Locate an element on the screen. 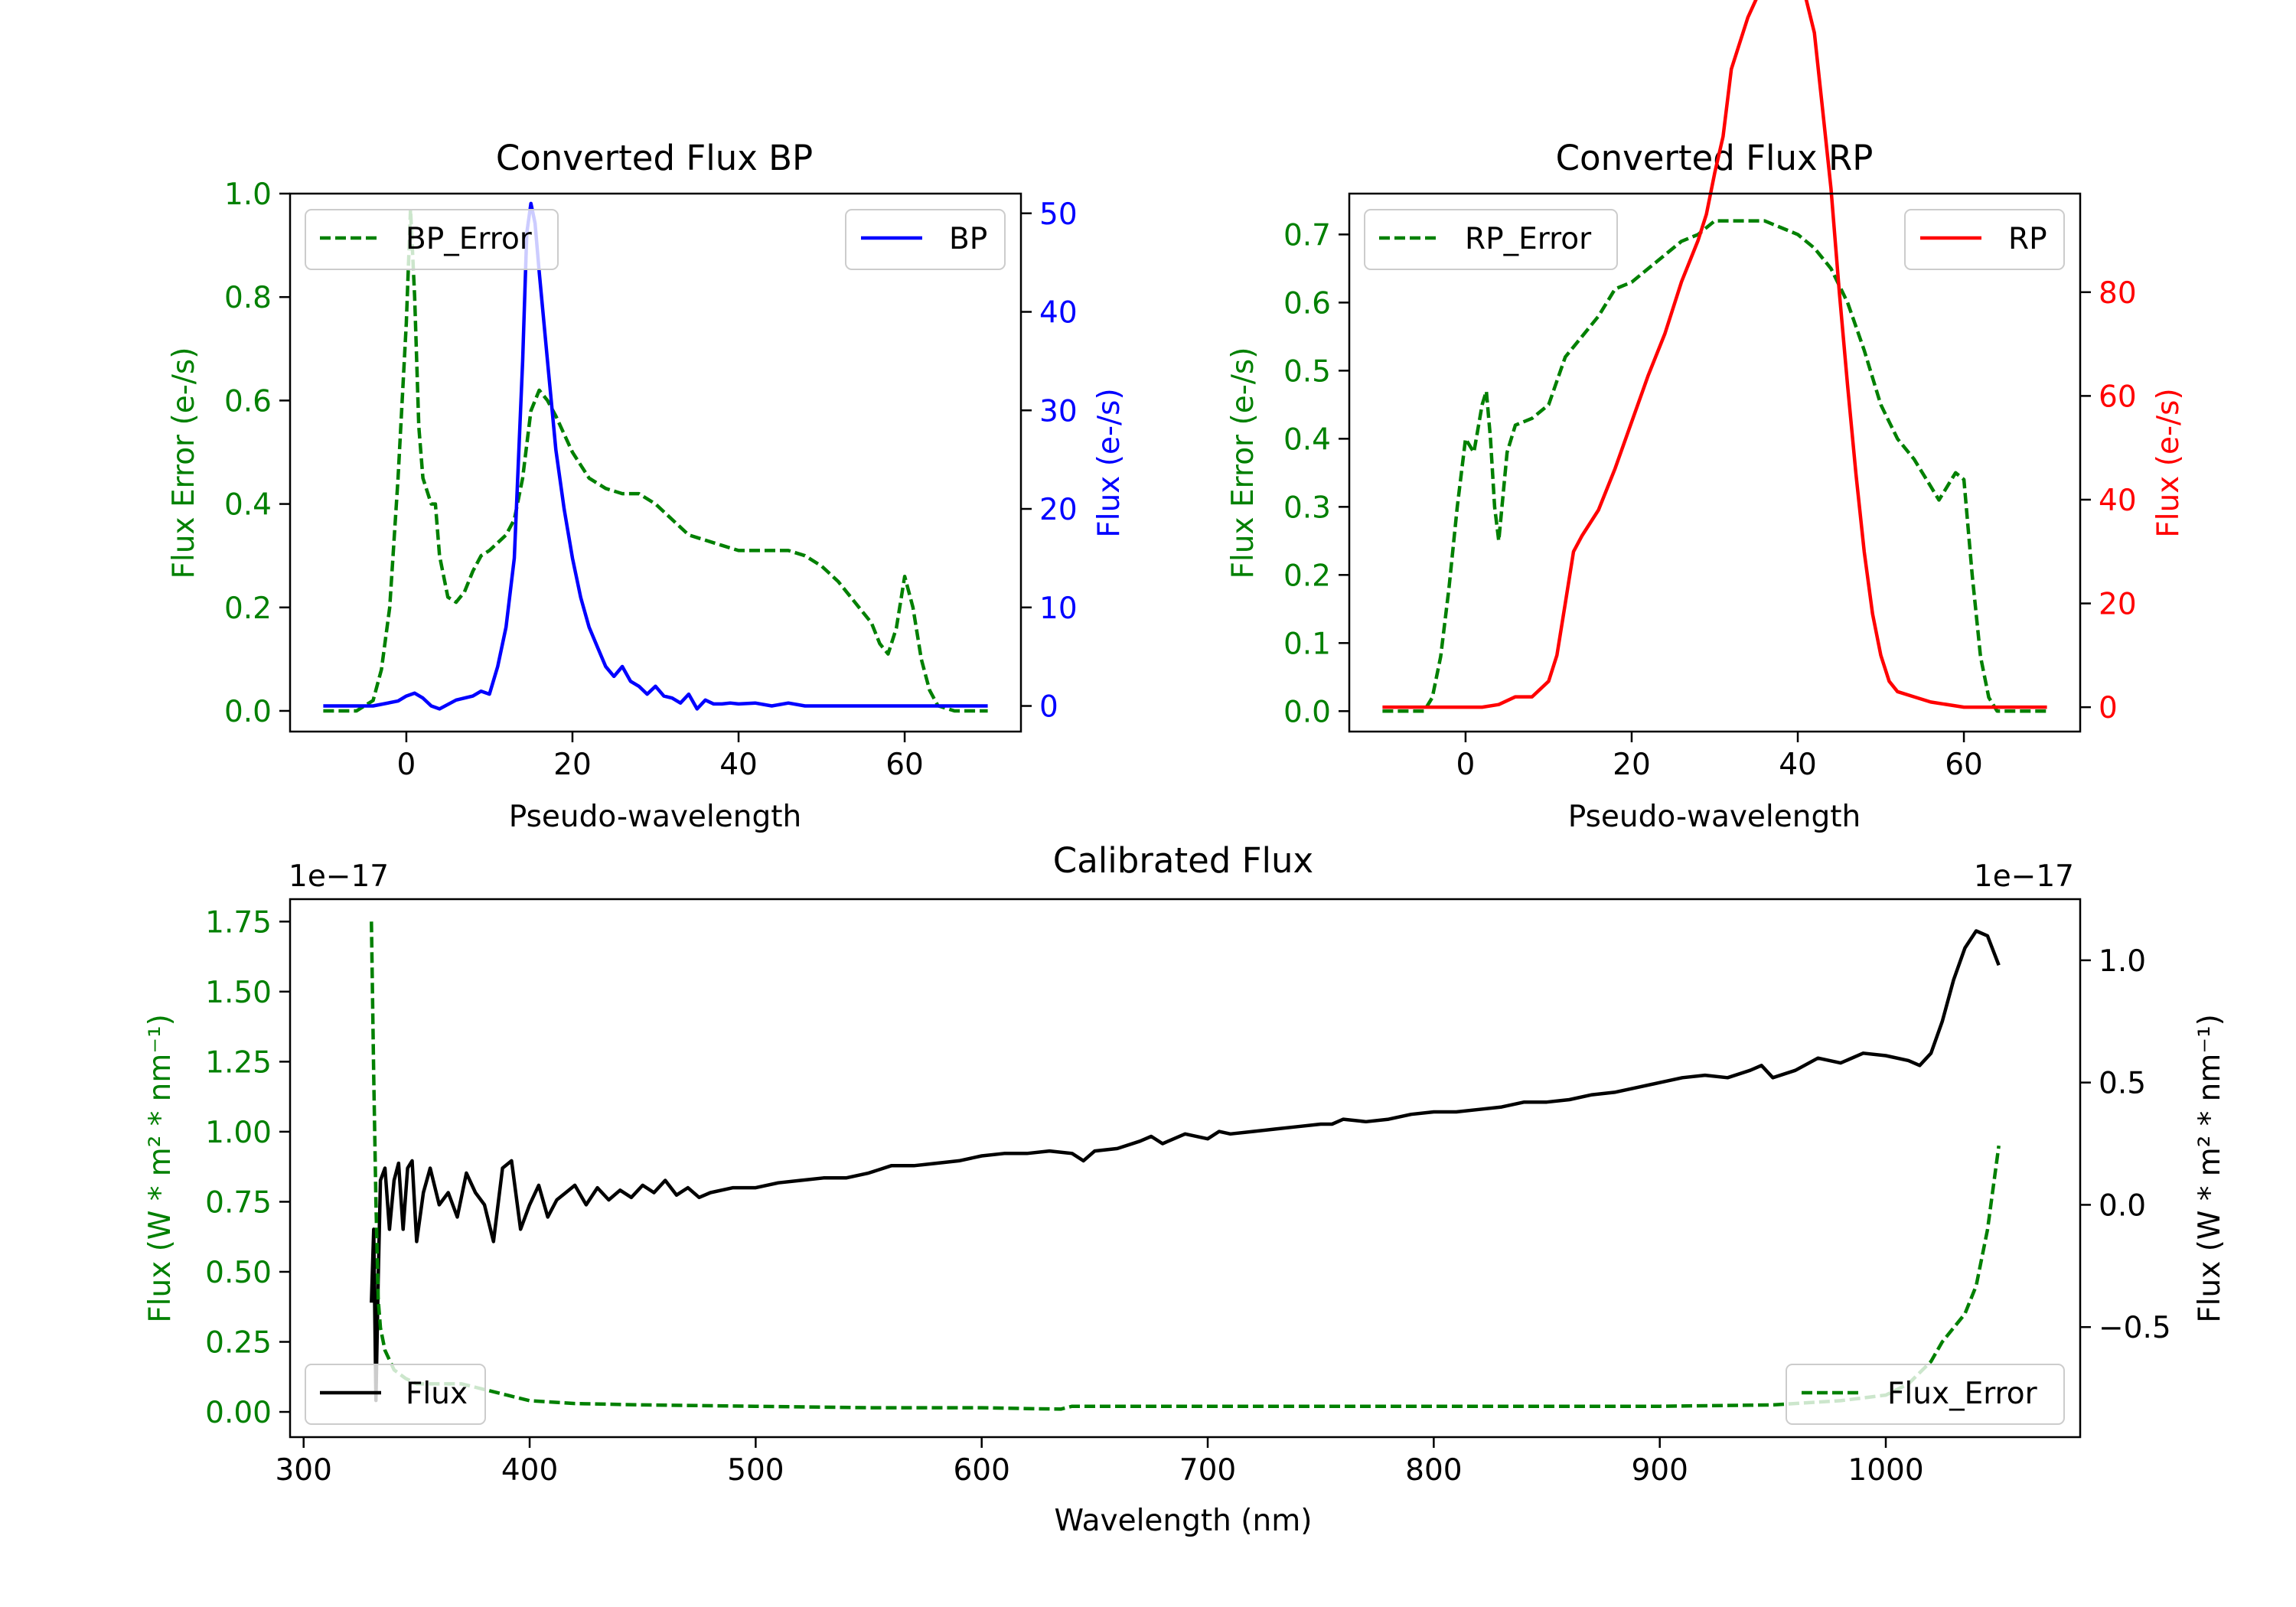  bp-ytick-right-label: 0 is located at coordinates (1048, 707).